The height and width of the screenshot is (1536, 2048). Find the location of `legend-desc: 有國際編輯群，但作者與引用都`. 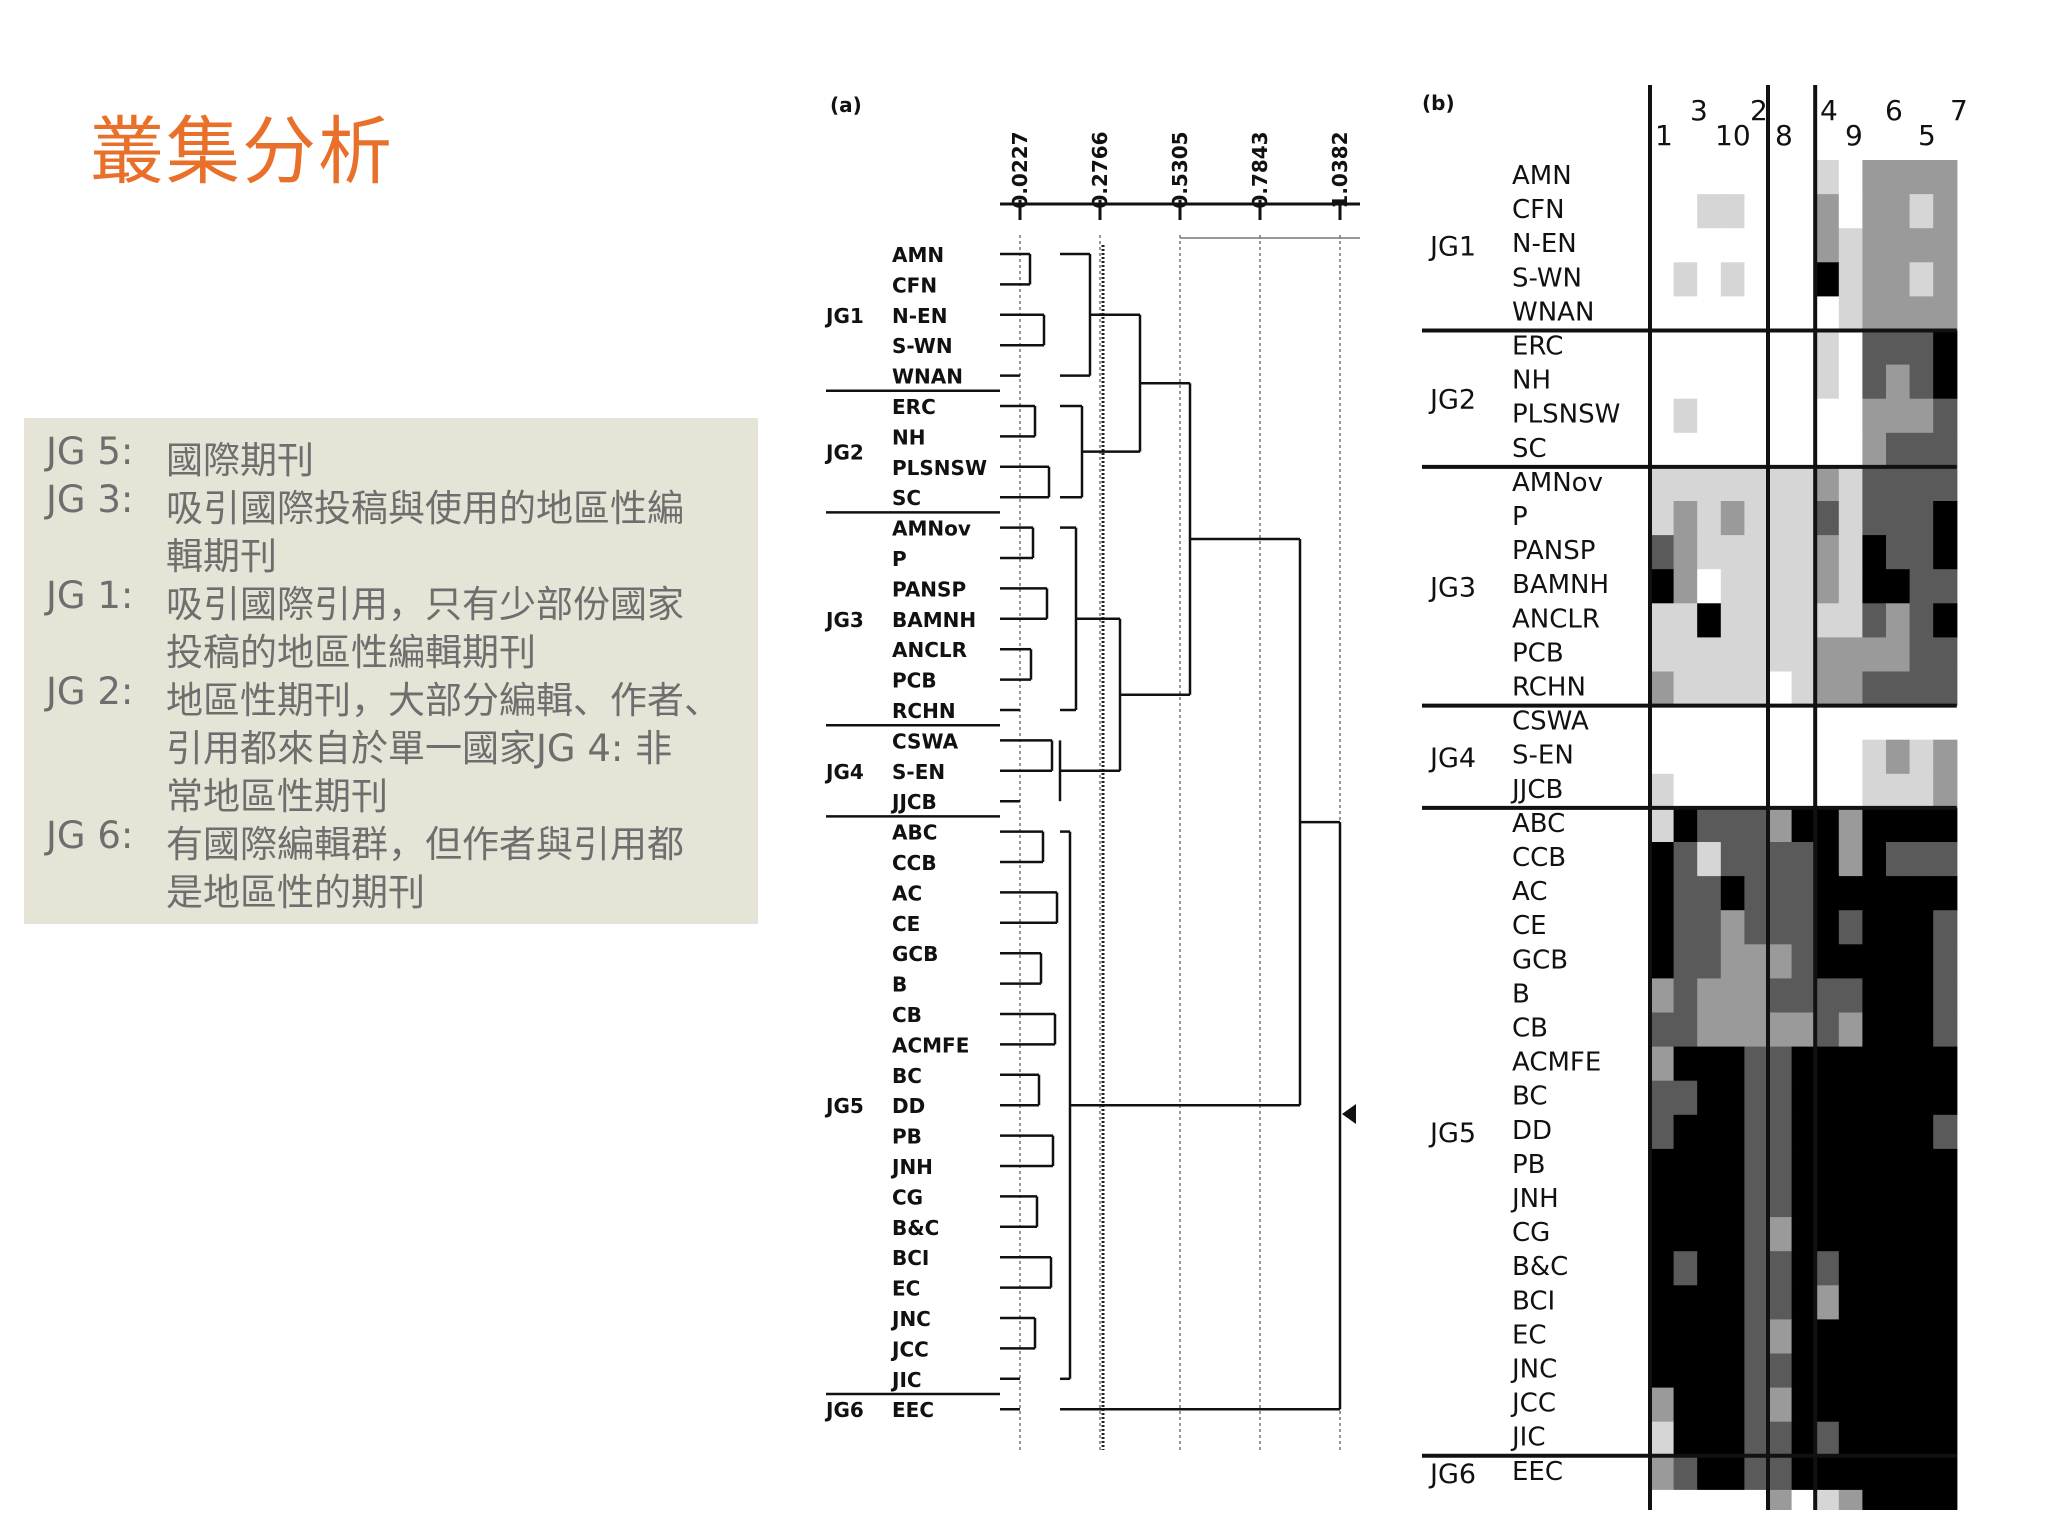

legend-desc: 有國際編輯群，但作者與引用都 is located at coordinates (425, 844).